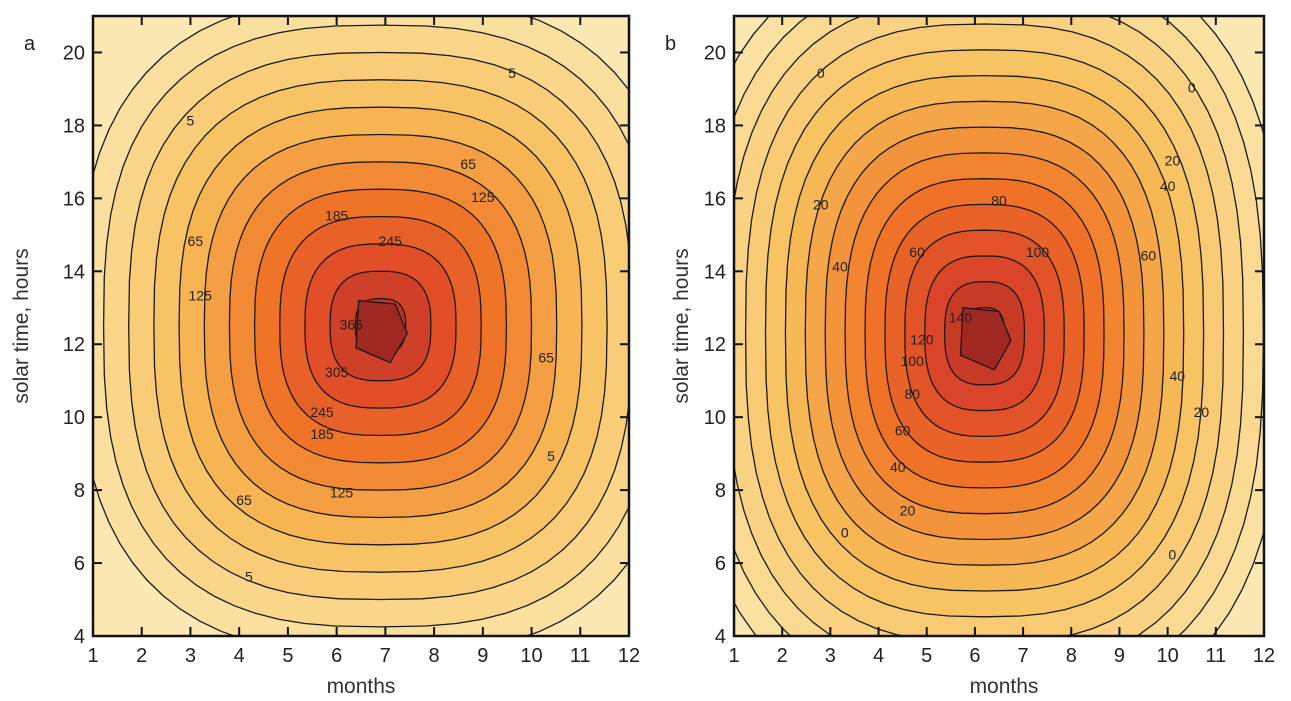 The height and width of the screenshot is (701, 1291). I want to click on contour-label-a-0: 5, so click(191, 120).